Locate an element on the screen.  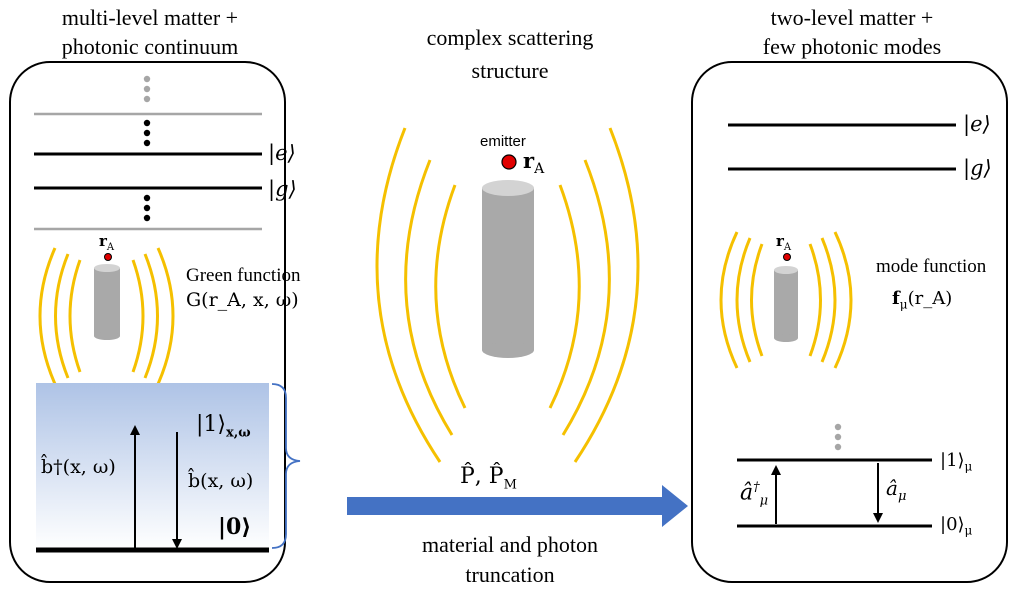
left-ket-zero: |0⟩ is located at coordinates (235, 527).